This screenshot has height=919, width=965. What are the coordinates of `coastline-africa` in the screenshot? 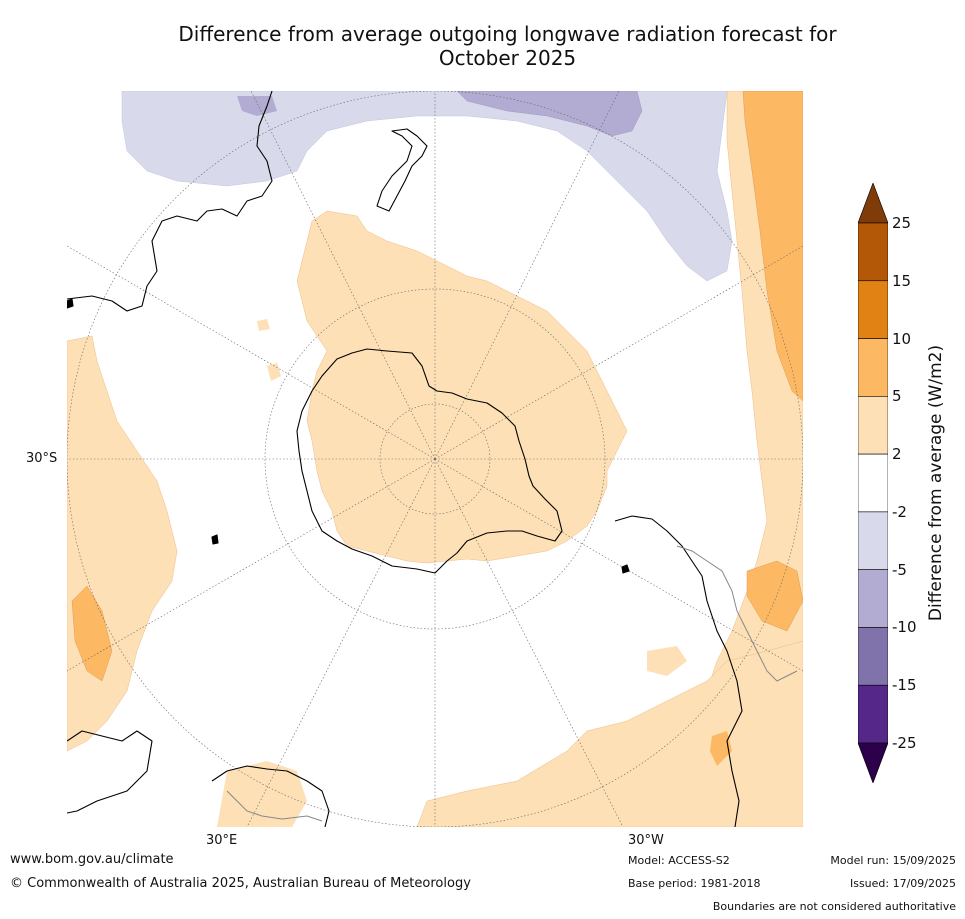 It's located at (110, 772).